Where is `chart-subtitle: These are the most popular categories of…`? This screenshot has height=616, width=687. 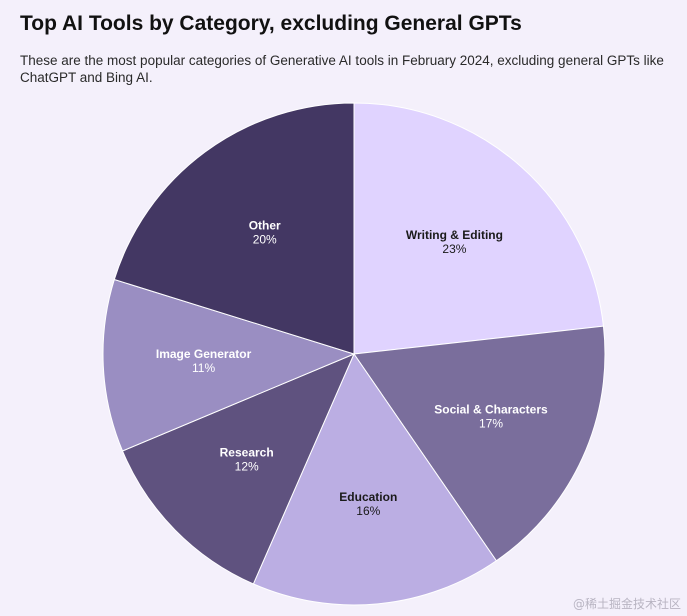 chart-subtitle: These are the most popular categories of… is located at coordinates (342, 69).